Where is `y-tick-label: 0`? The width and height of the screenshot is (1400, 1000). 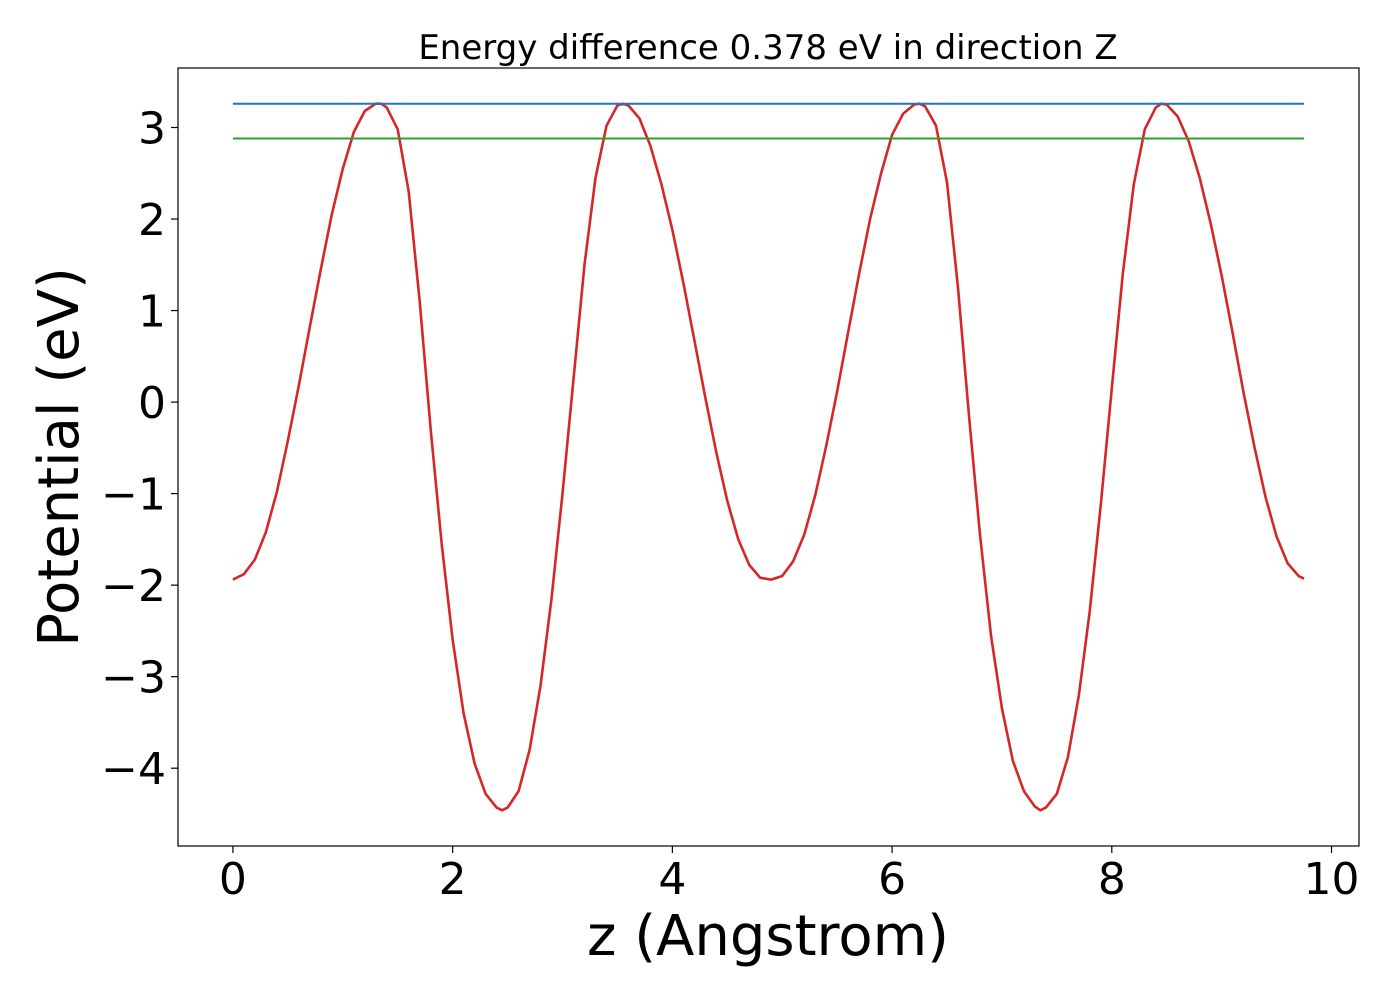
y-tick-label: 0 is located at coordinates (152, 403).